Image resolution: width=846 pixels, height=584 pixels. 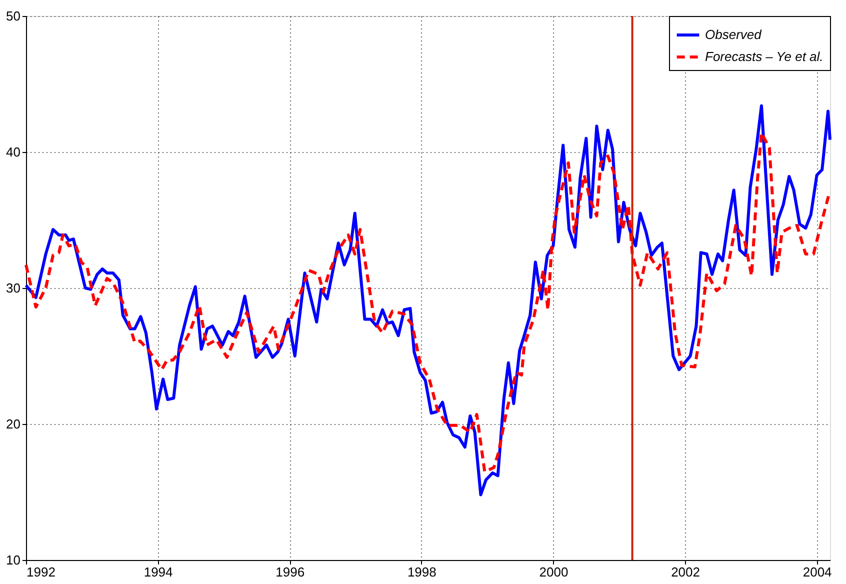 What do you see at coordinates (13, 288) in the screenshot?
I see `y-tick-label: 30` at bounding box center [13, 288].